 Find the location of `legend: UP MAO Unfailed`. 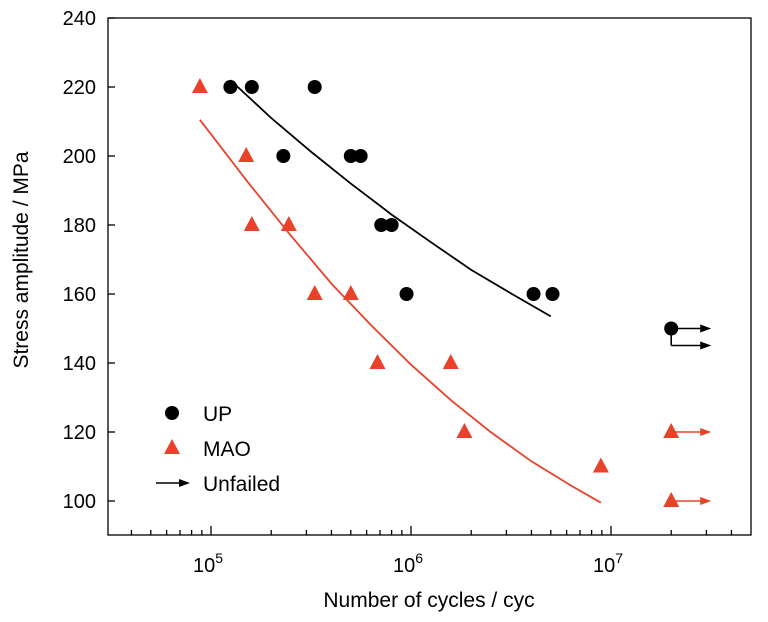

legend: UP MAO Unfailed is located at coordinates (218, 449).